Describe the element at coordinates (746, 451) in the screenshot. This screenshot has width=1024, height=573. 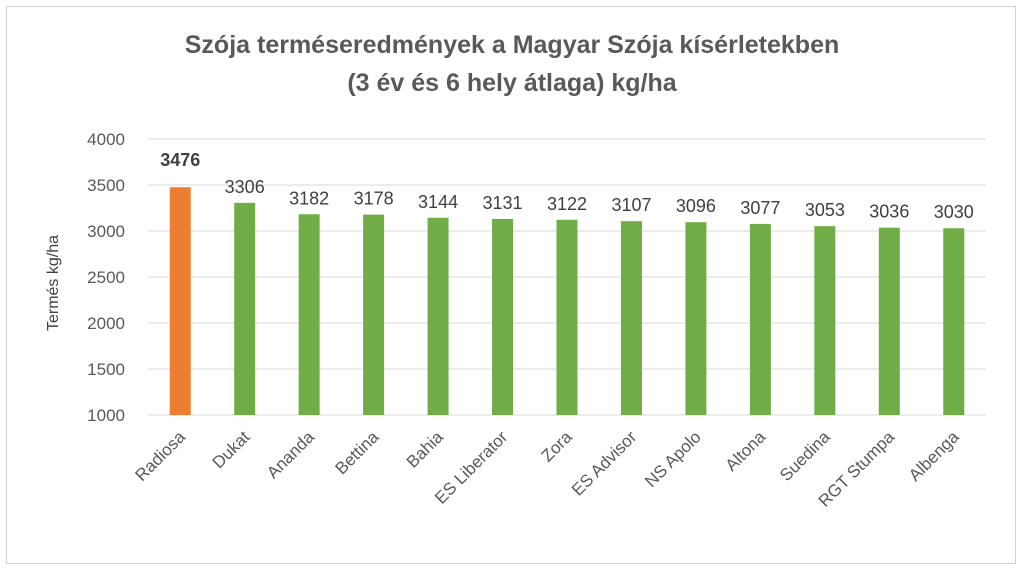
I see `x-tick-label: Altona` at that location.